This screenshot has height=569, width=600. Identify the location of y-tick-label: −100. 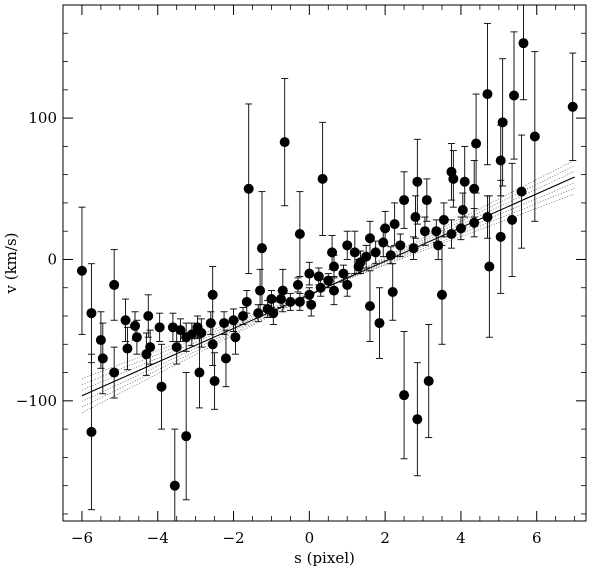
(36, 401).